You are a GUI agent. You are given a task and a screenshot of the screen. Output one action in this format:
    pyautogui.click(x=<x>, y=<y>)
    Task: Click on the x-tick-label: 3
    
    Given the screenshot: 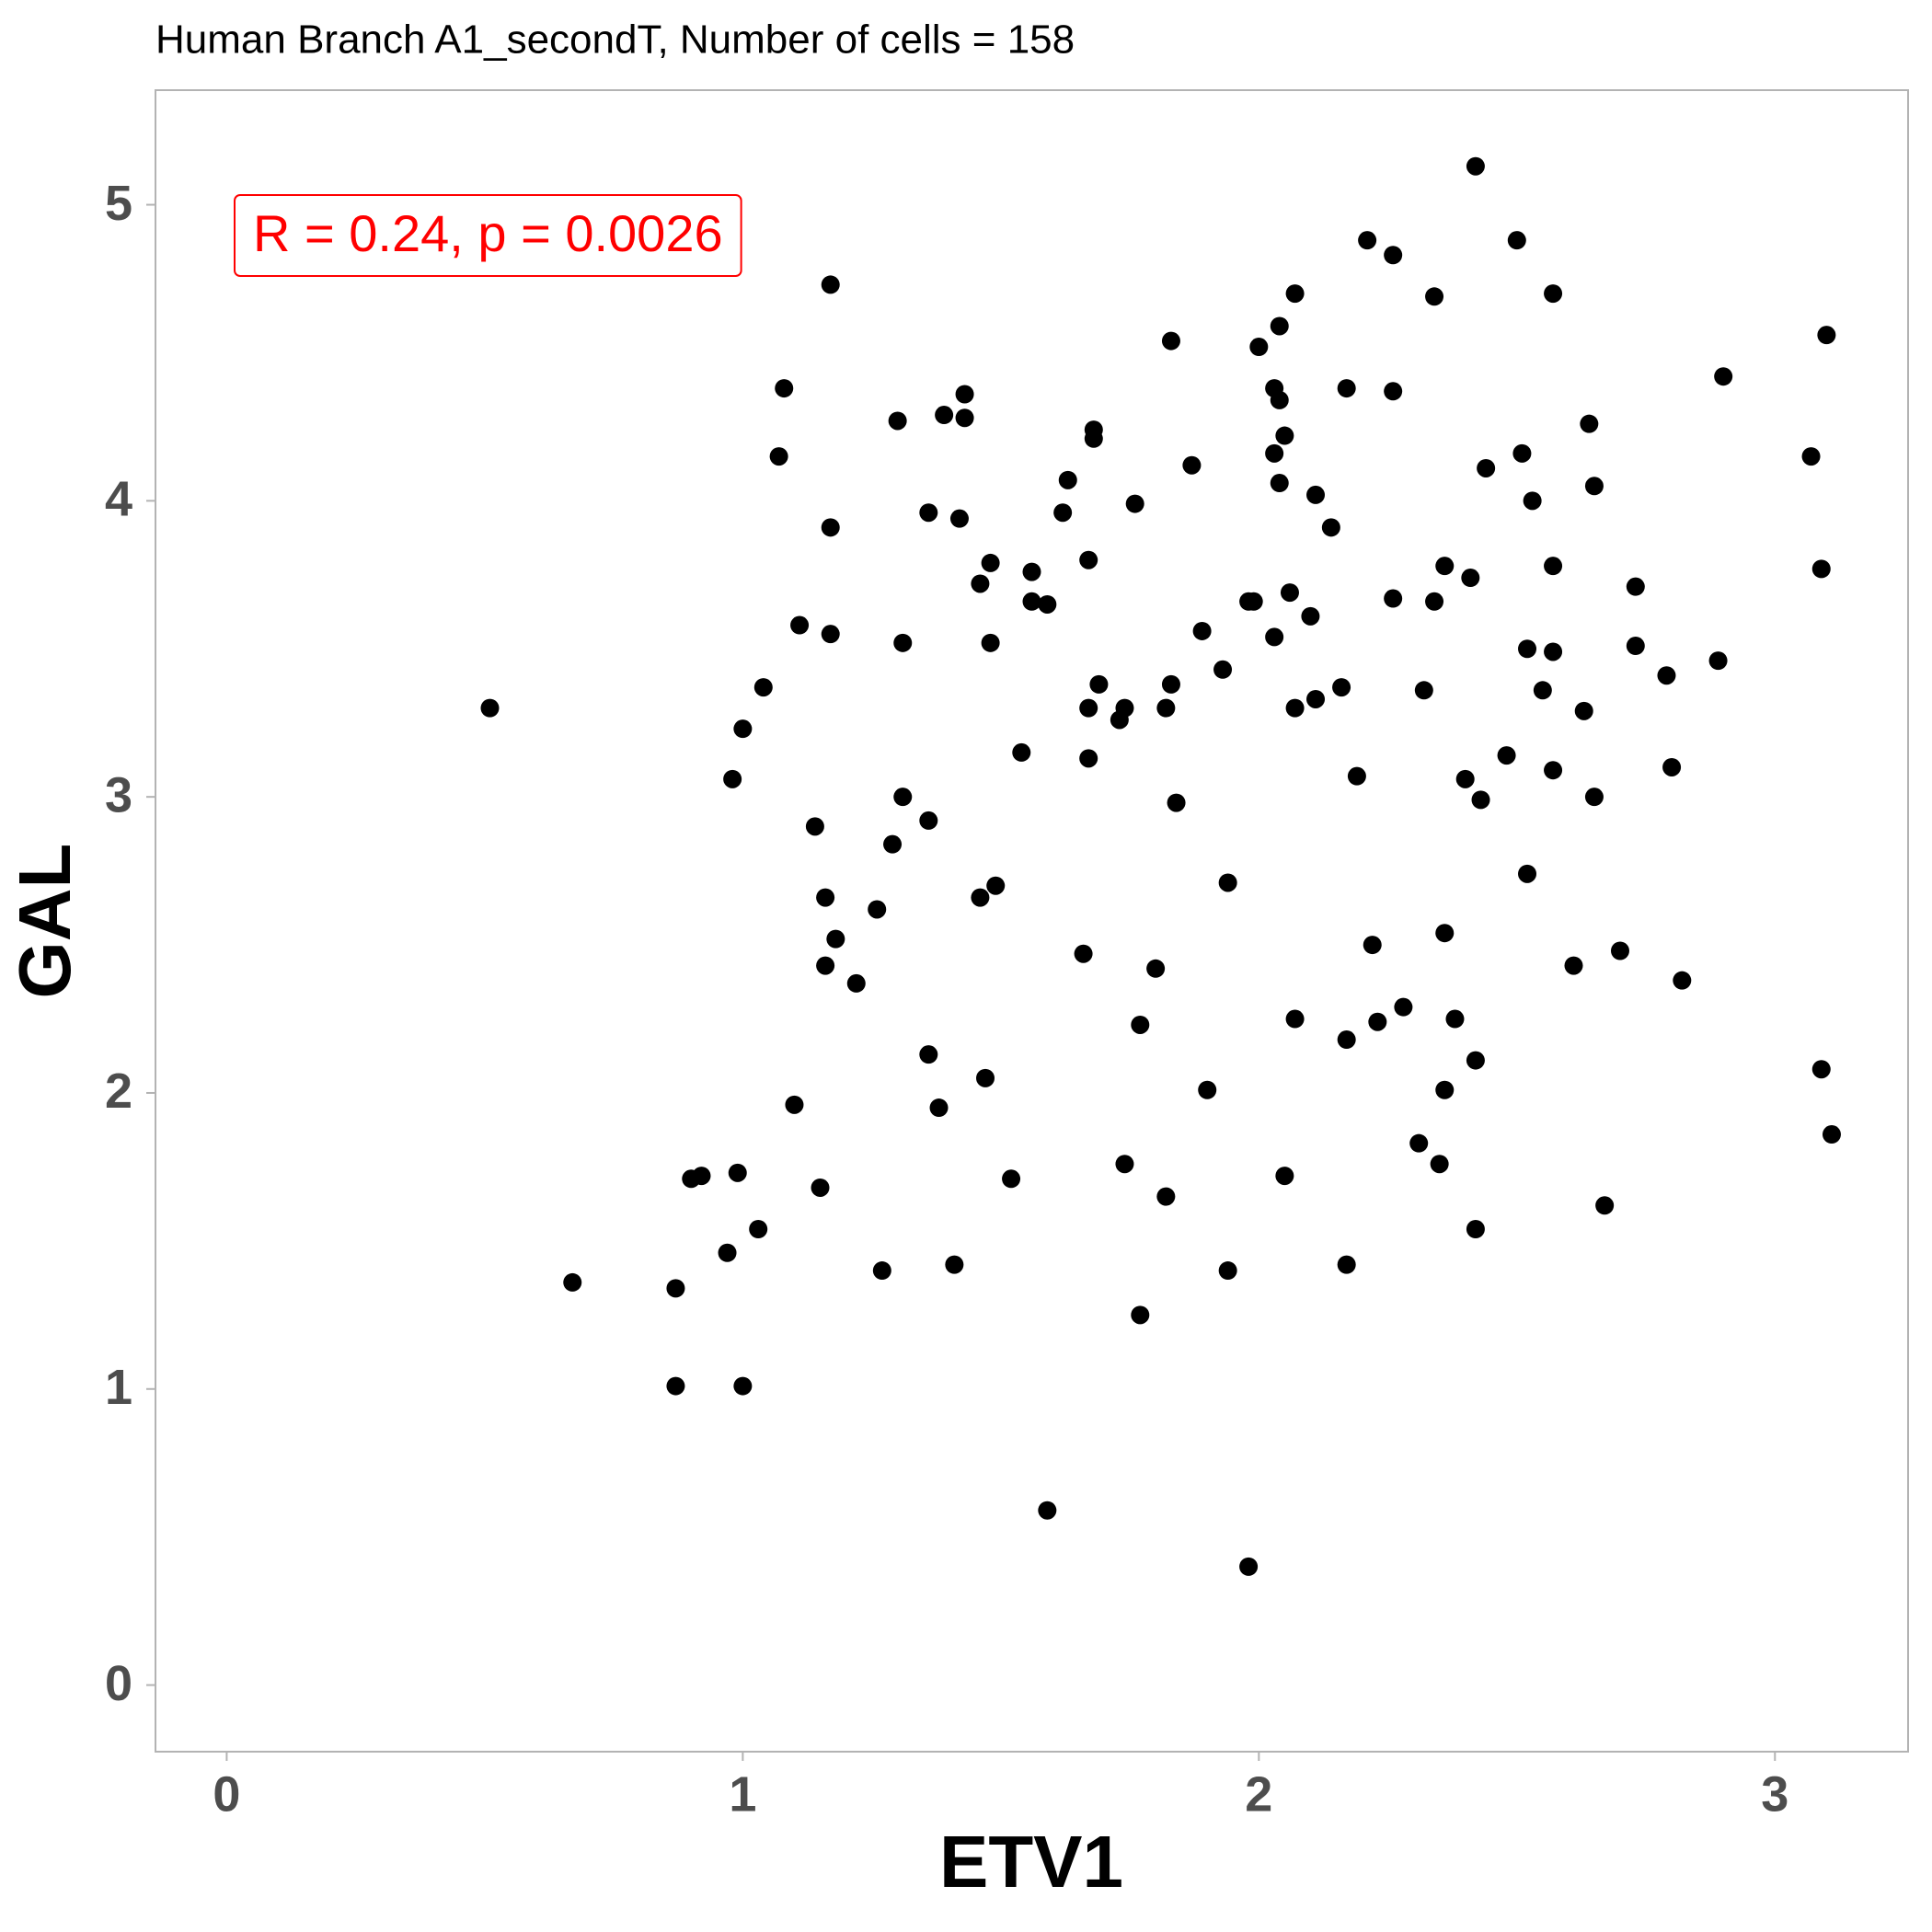 What is the action you would take?
    pyautogui.click(x=1774, y=1794)
    